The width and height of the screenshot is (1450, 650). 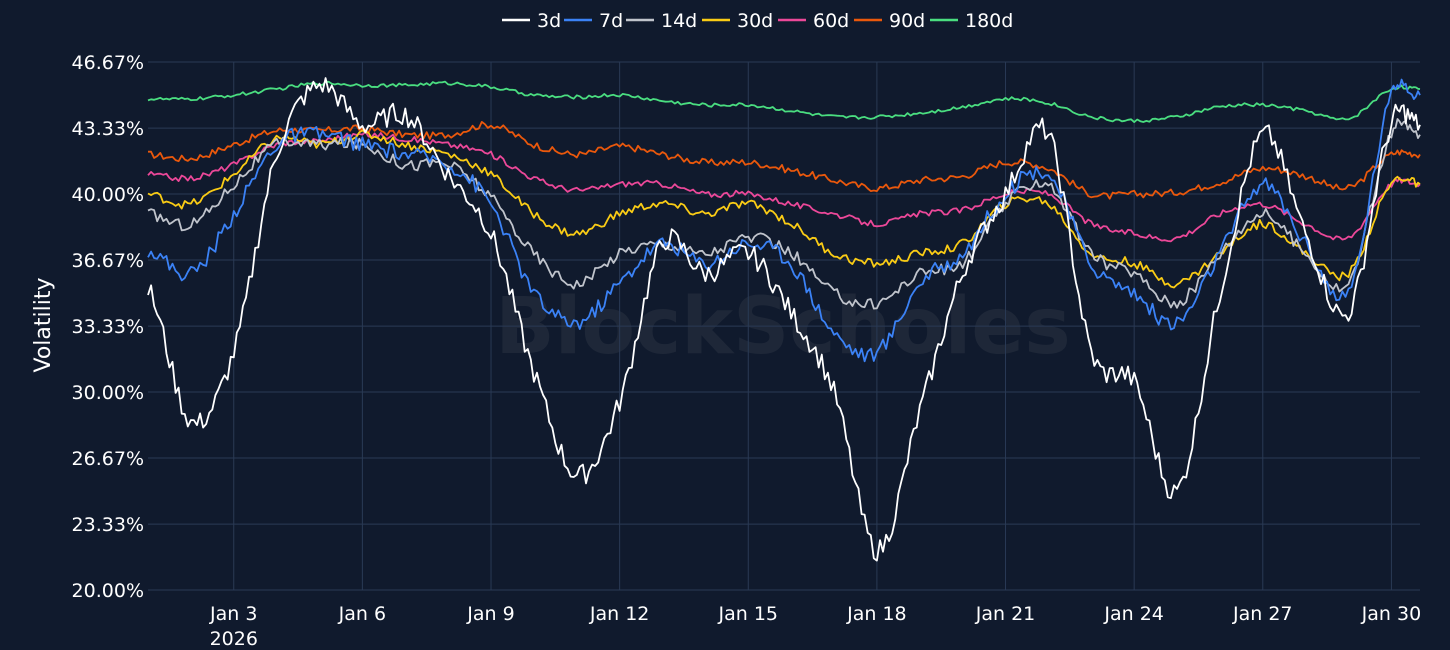 I want to click on y-axis-label: Volatility, so click(x=43, y=324).